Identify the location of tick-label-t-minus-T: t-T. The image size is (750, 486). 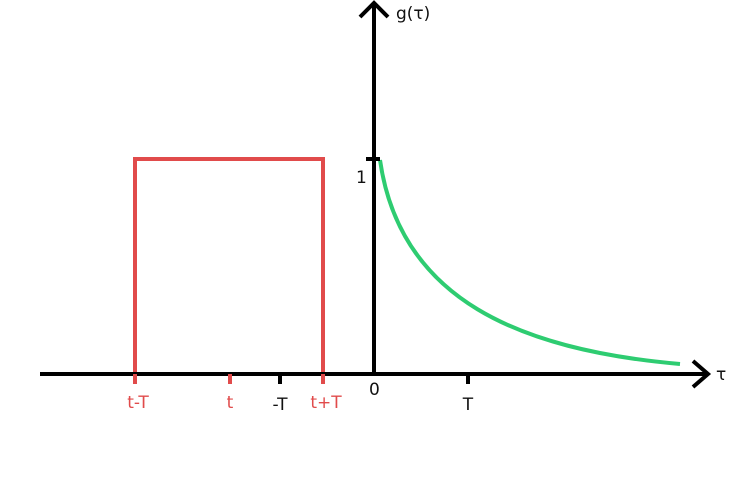
(138, 403).